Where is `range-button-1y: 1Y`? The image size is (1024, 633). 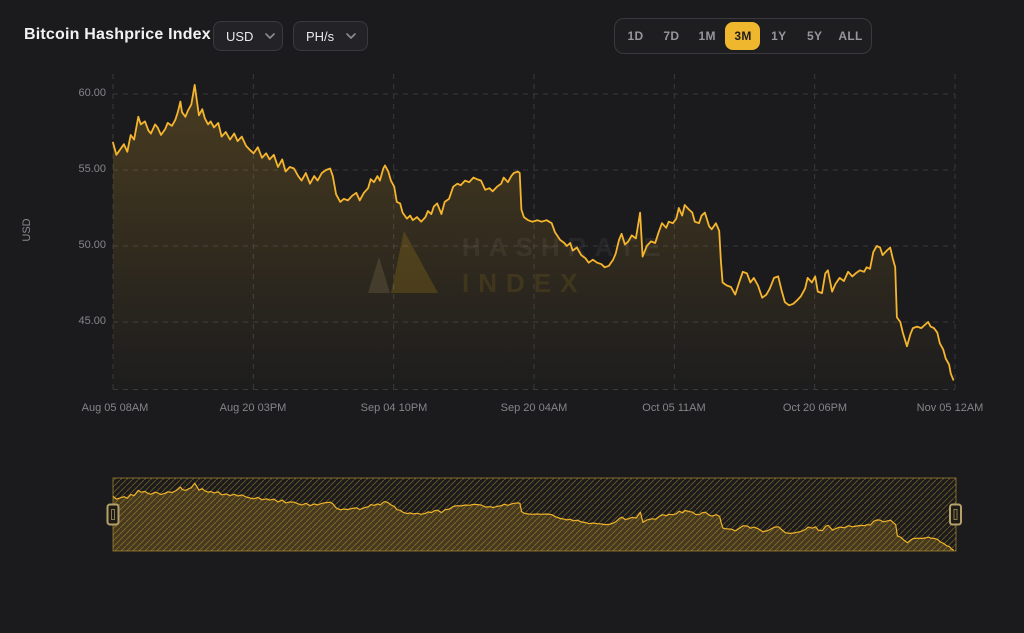 range-button-1y: 1Y is located at coordinates (778, 36).